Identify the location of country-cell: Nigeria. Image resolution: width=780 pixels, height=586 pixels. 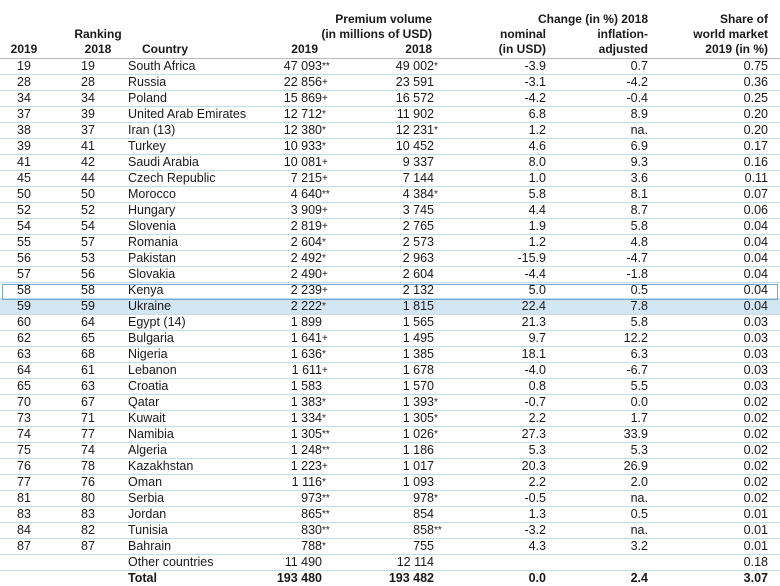
(199, 355).